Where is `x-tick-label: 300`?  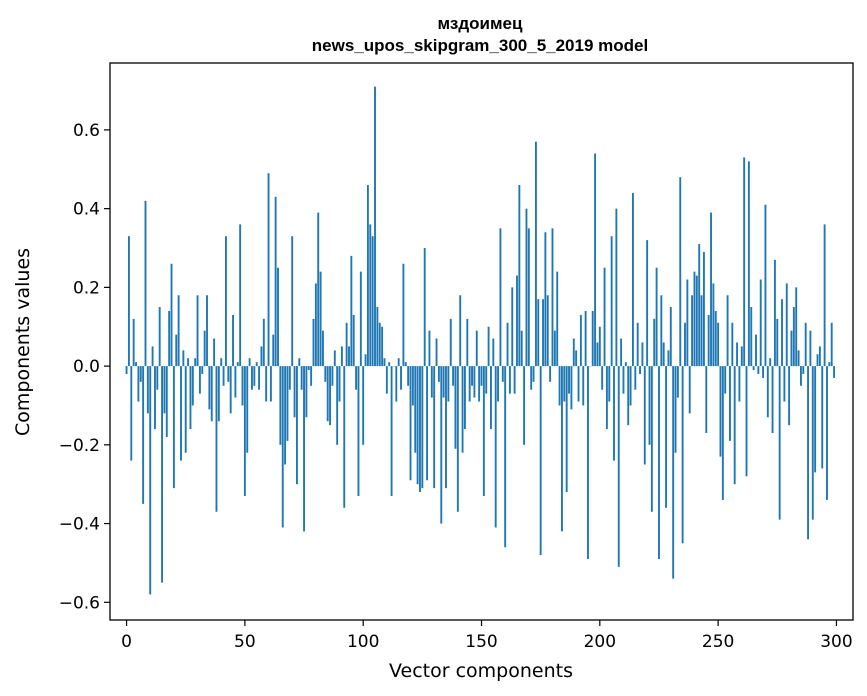 x-tick-label: 300 is located at coordinates (836, 642).